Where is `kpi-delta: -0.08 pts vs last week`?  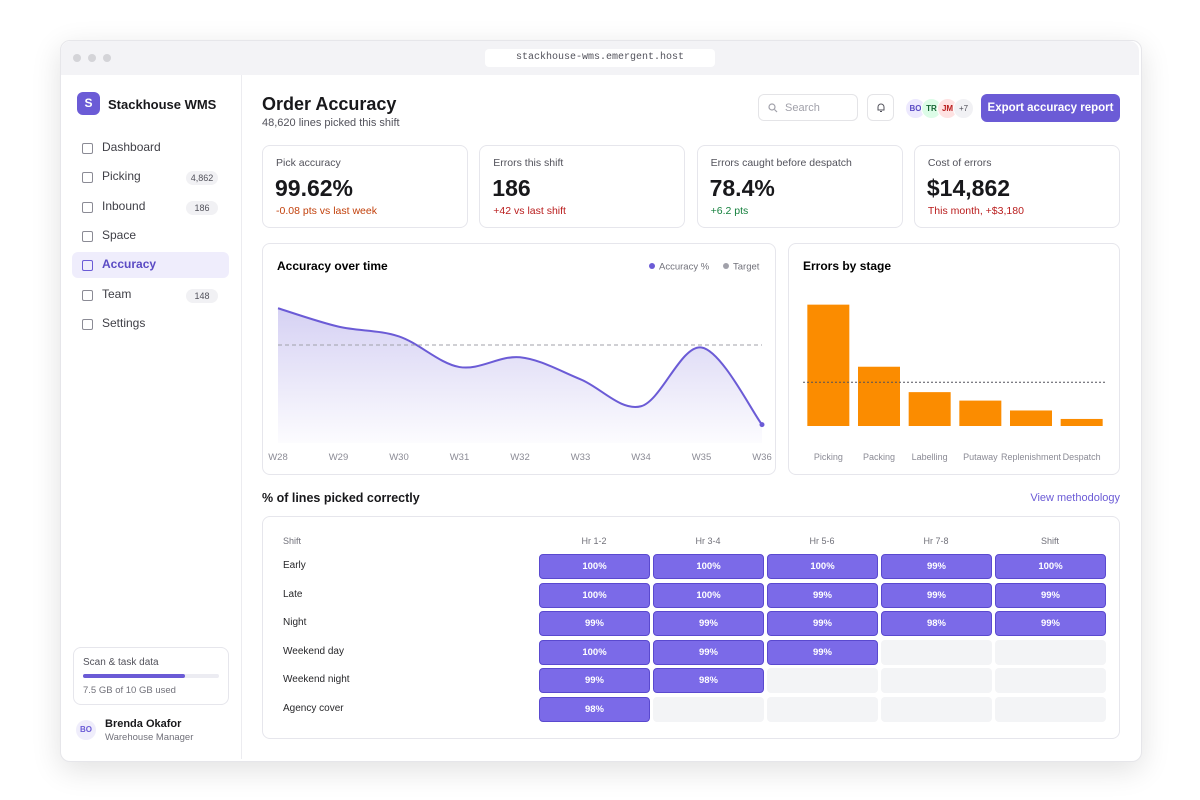
kpi-delta: -0.08 pts vs last week is located at coordinates (326, 211).